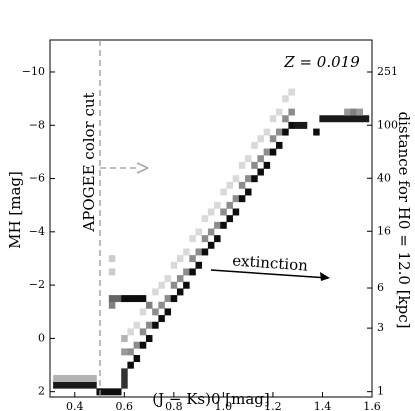 The width and height of the screenshot is (415, 411). What do you see at coordinates (125, 405) in the screenshot?
I see `x-tick-label: 0.6` at bounding box center [125, 405].